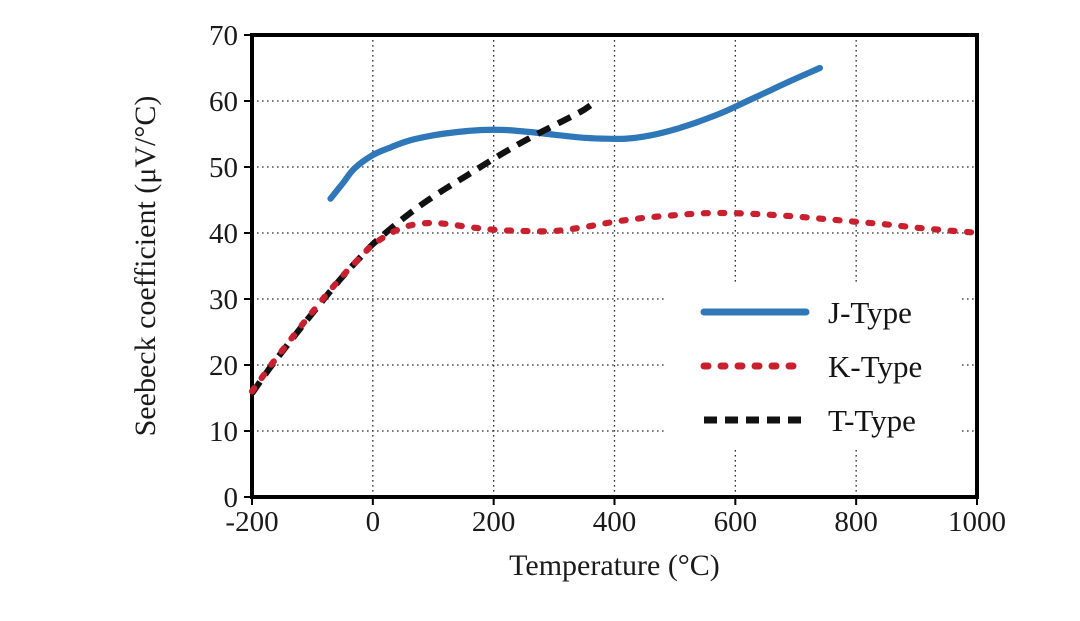  Describe the element at coordinates (977, 522) in the screenshot. I see `x-tick-label: 1000` at that location.